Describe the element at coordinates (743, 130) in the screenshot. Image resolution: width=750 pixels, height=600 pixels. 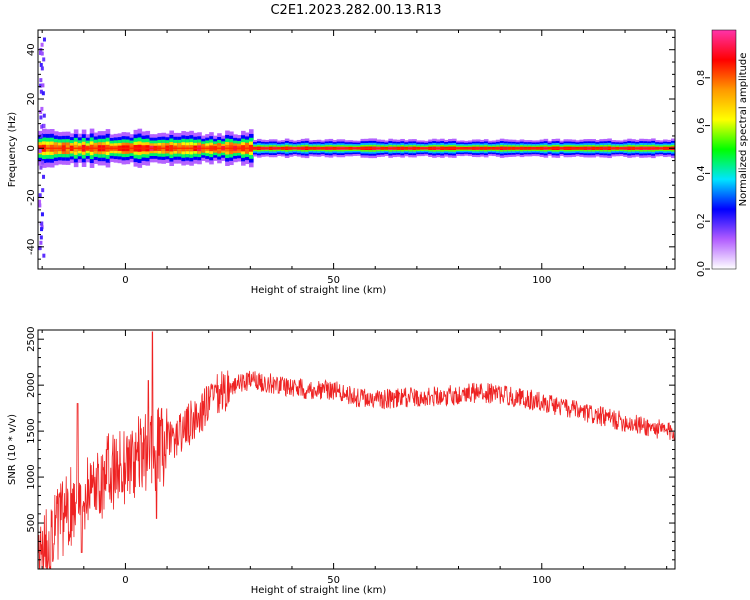
I see `colorbar-label: Normalized spectral amplitude` at that location.